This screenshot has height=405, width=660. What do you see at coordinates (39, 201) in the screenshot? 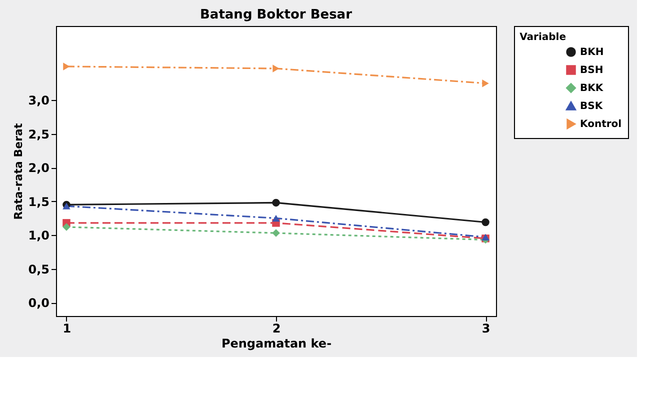
I see `y-tick-label: 1,5` at bounding box center [39, 201].